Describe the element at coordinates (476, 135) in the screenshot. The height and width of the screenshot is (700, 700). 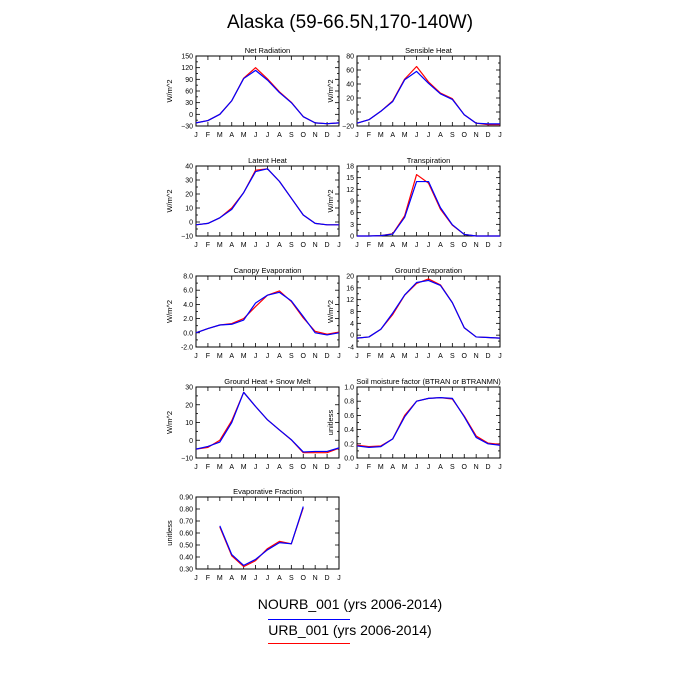
I see `x-tick-label: N` at that location.